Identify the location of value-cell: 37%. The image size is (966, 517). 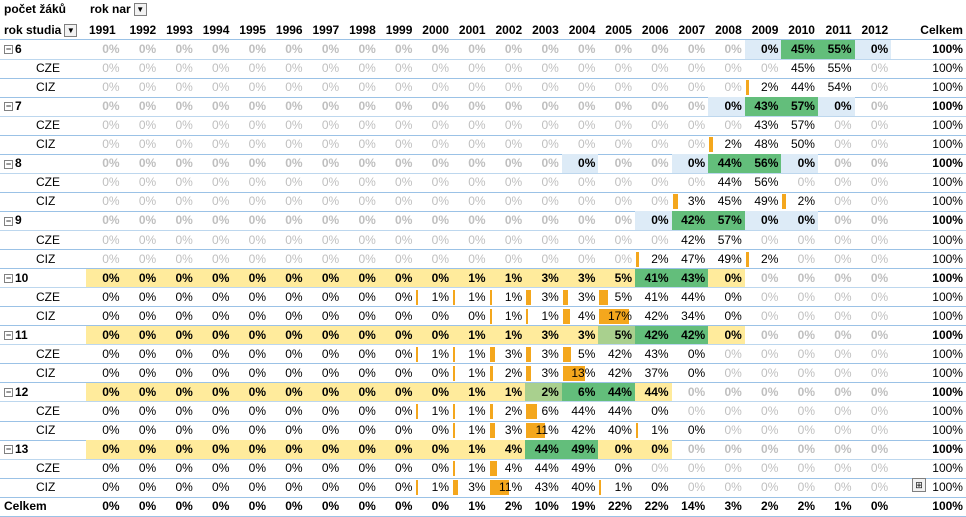
(653, 373).